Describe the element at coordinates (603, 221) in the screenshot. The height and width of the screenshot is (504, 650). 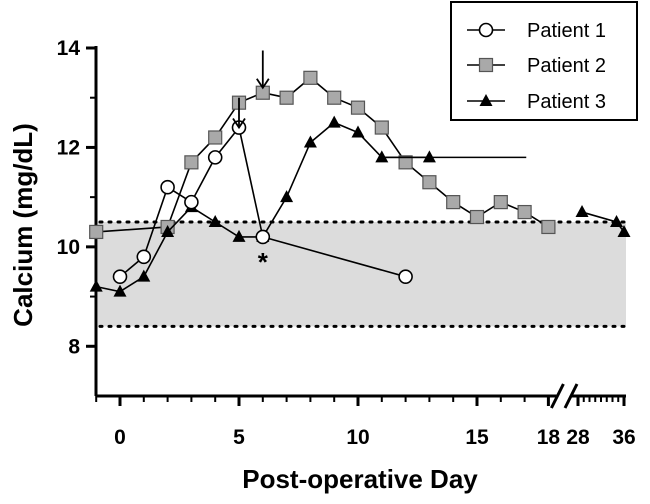
I see `series-patient-3-late` at that location.